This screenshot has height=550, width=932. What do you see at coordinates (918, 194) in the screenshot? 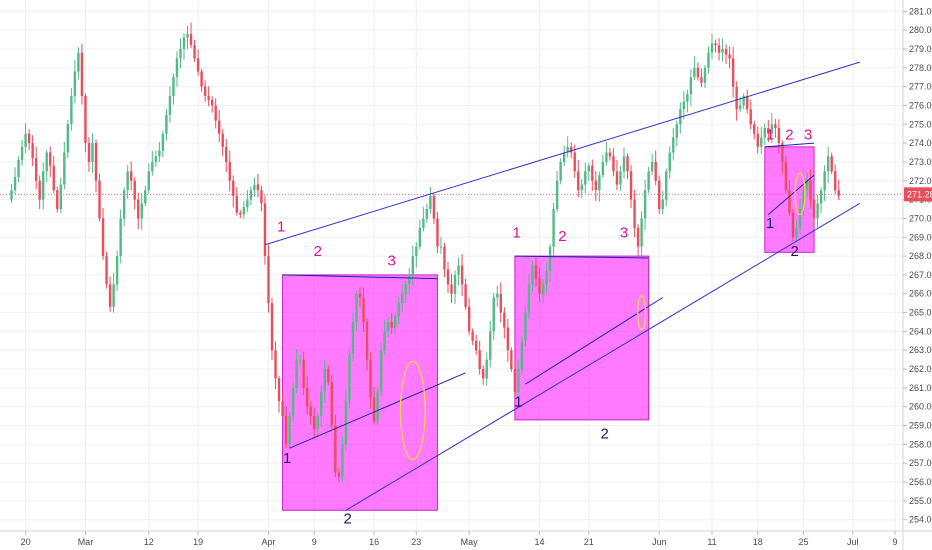
I see `current-price-tag: 271.28` at bounding box center [918, 194].